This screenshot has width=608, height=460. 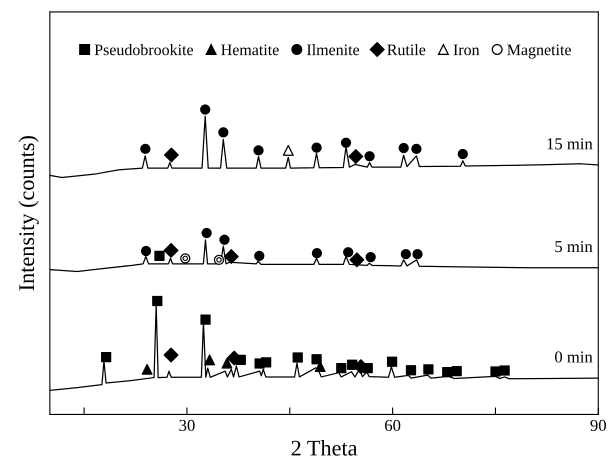 I want to click on y-axis-title: Intensity (counts), so click(x=28, y=213).